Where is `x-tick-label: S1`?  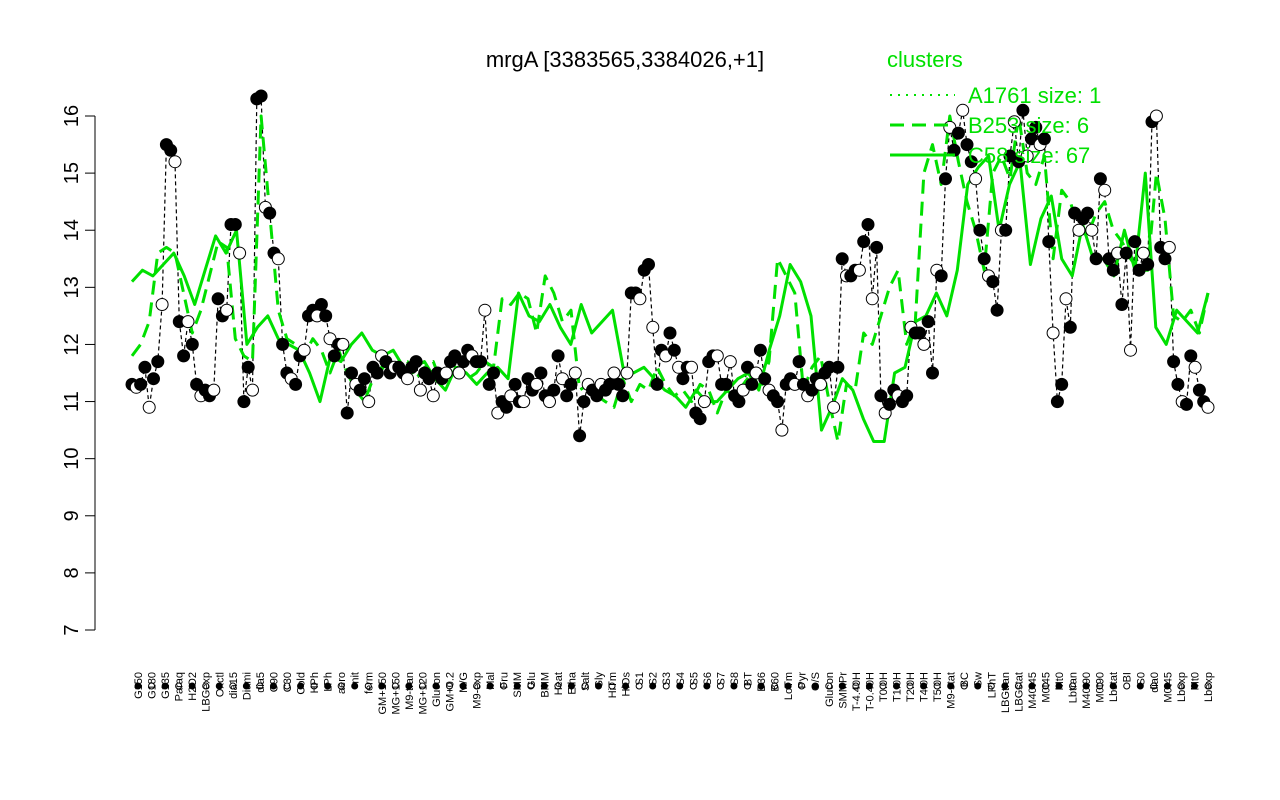 x-tick-label: S1 is located at coordinates (640, 678).